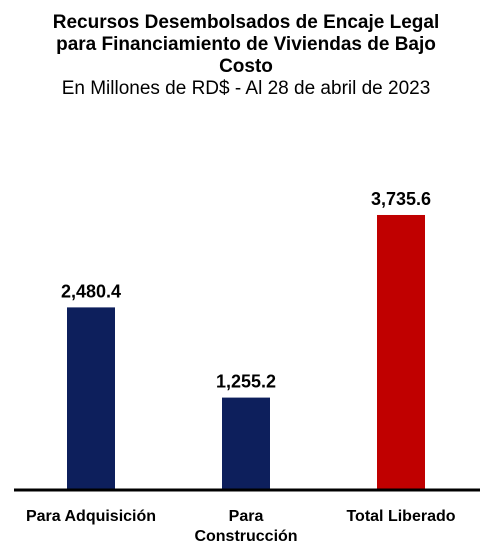 This screenshot has width=492, height=550. Describe the element at coordinates (91, 291) in the screenshot. I see `data-label: 2,480.4` at that location.